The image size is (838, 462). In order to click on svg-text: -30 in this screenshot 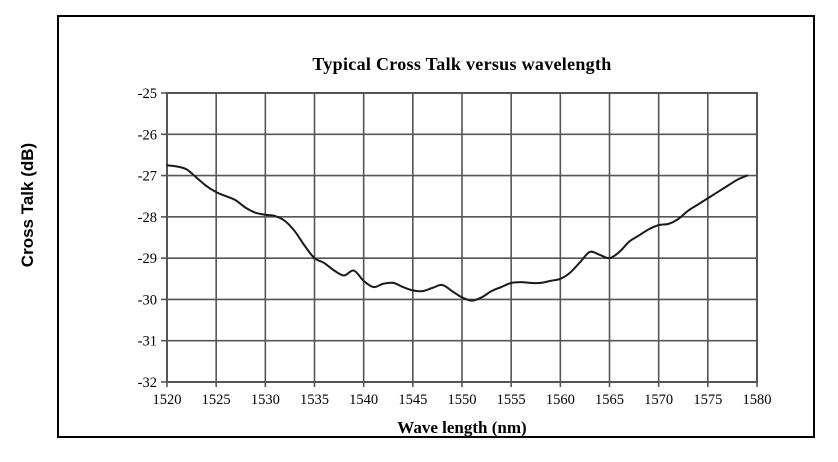, I will do `click(147, 300)`.